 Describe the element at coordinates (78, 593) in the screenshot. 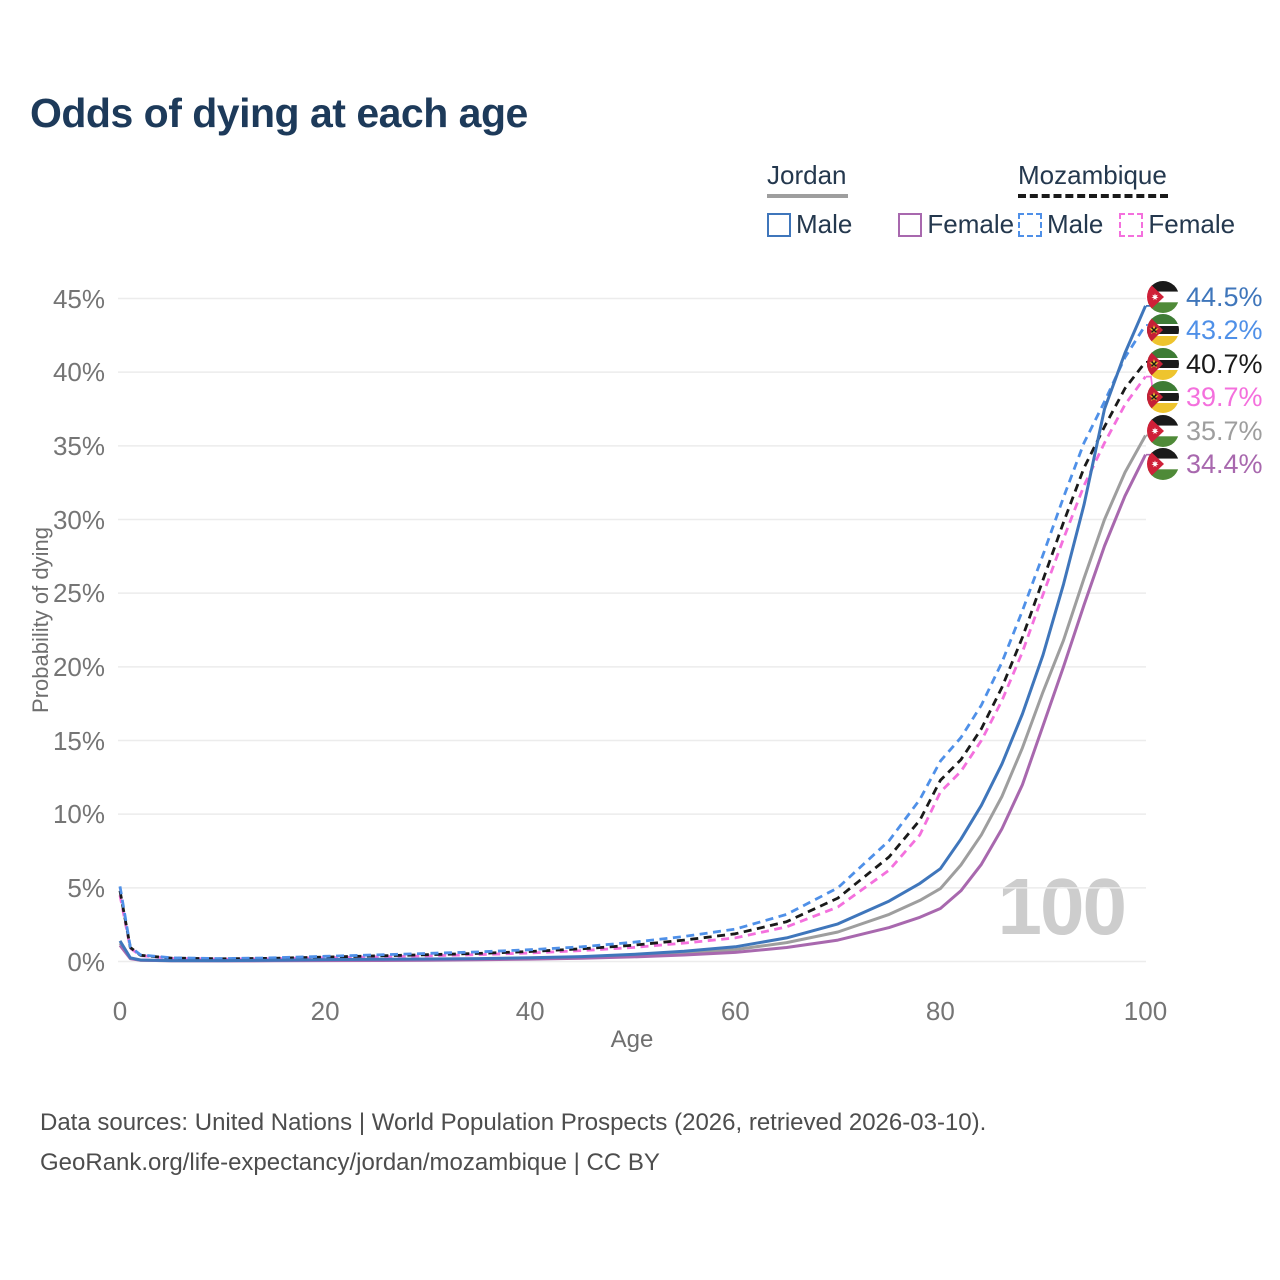

I see `y-tick-label: 25%` at that location.